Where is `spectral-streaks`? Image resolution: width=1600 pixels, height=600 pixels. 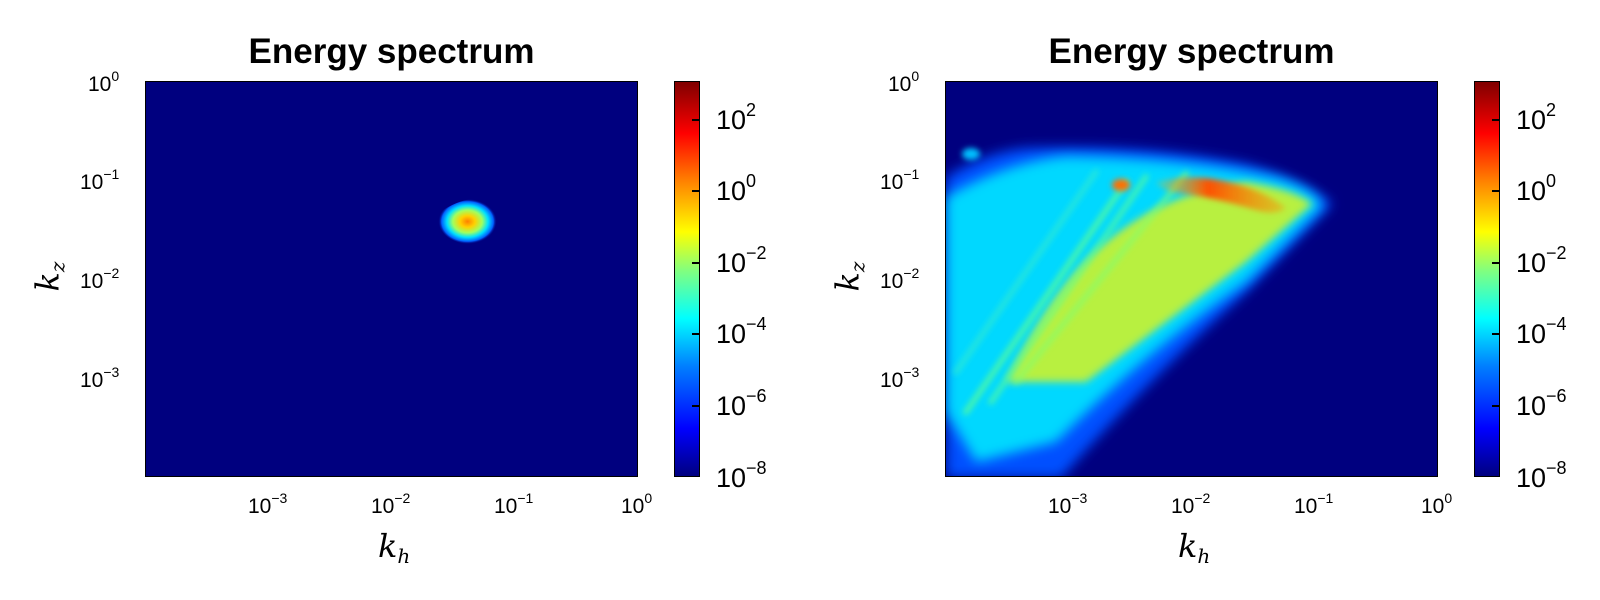 spectral-streaks is located at coordinates (1071, 292).